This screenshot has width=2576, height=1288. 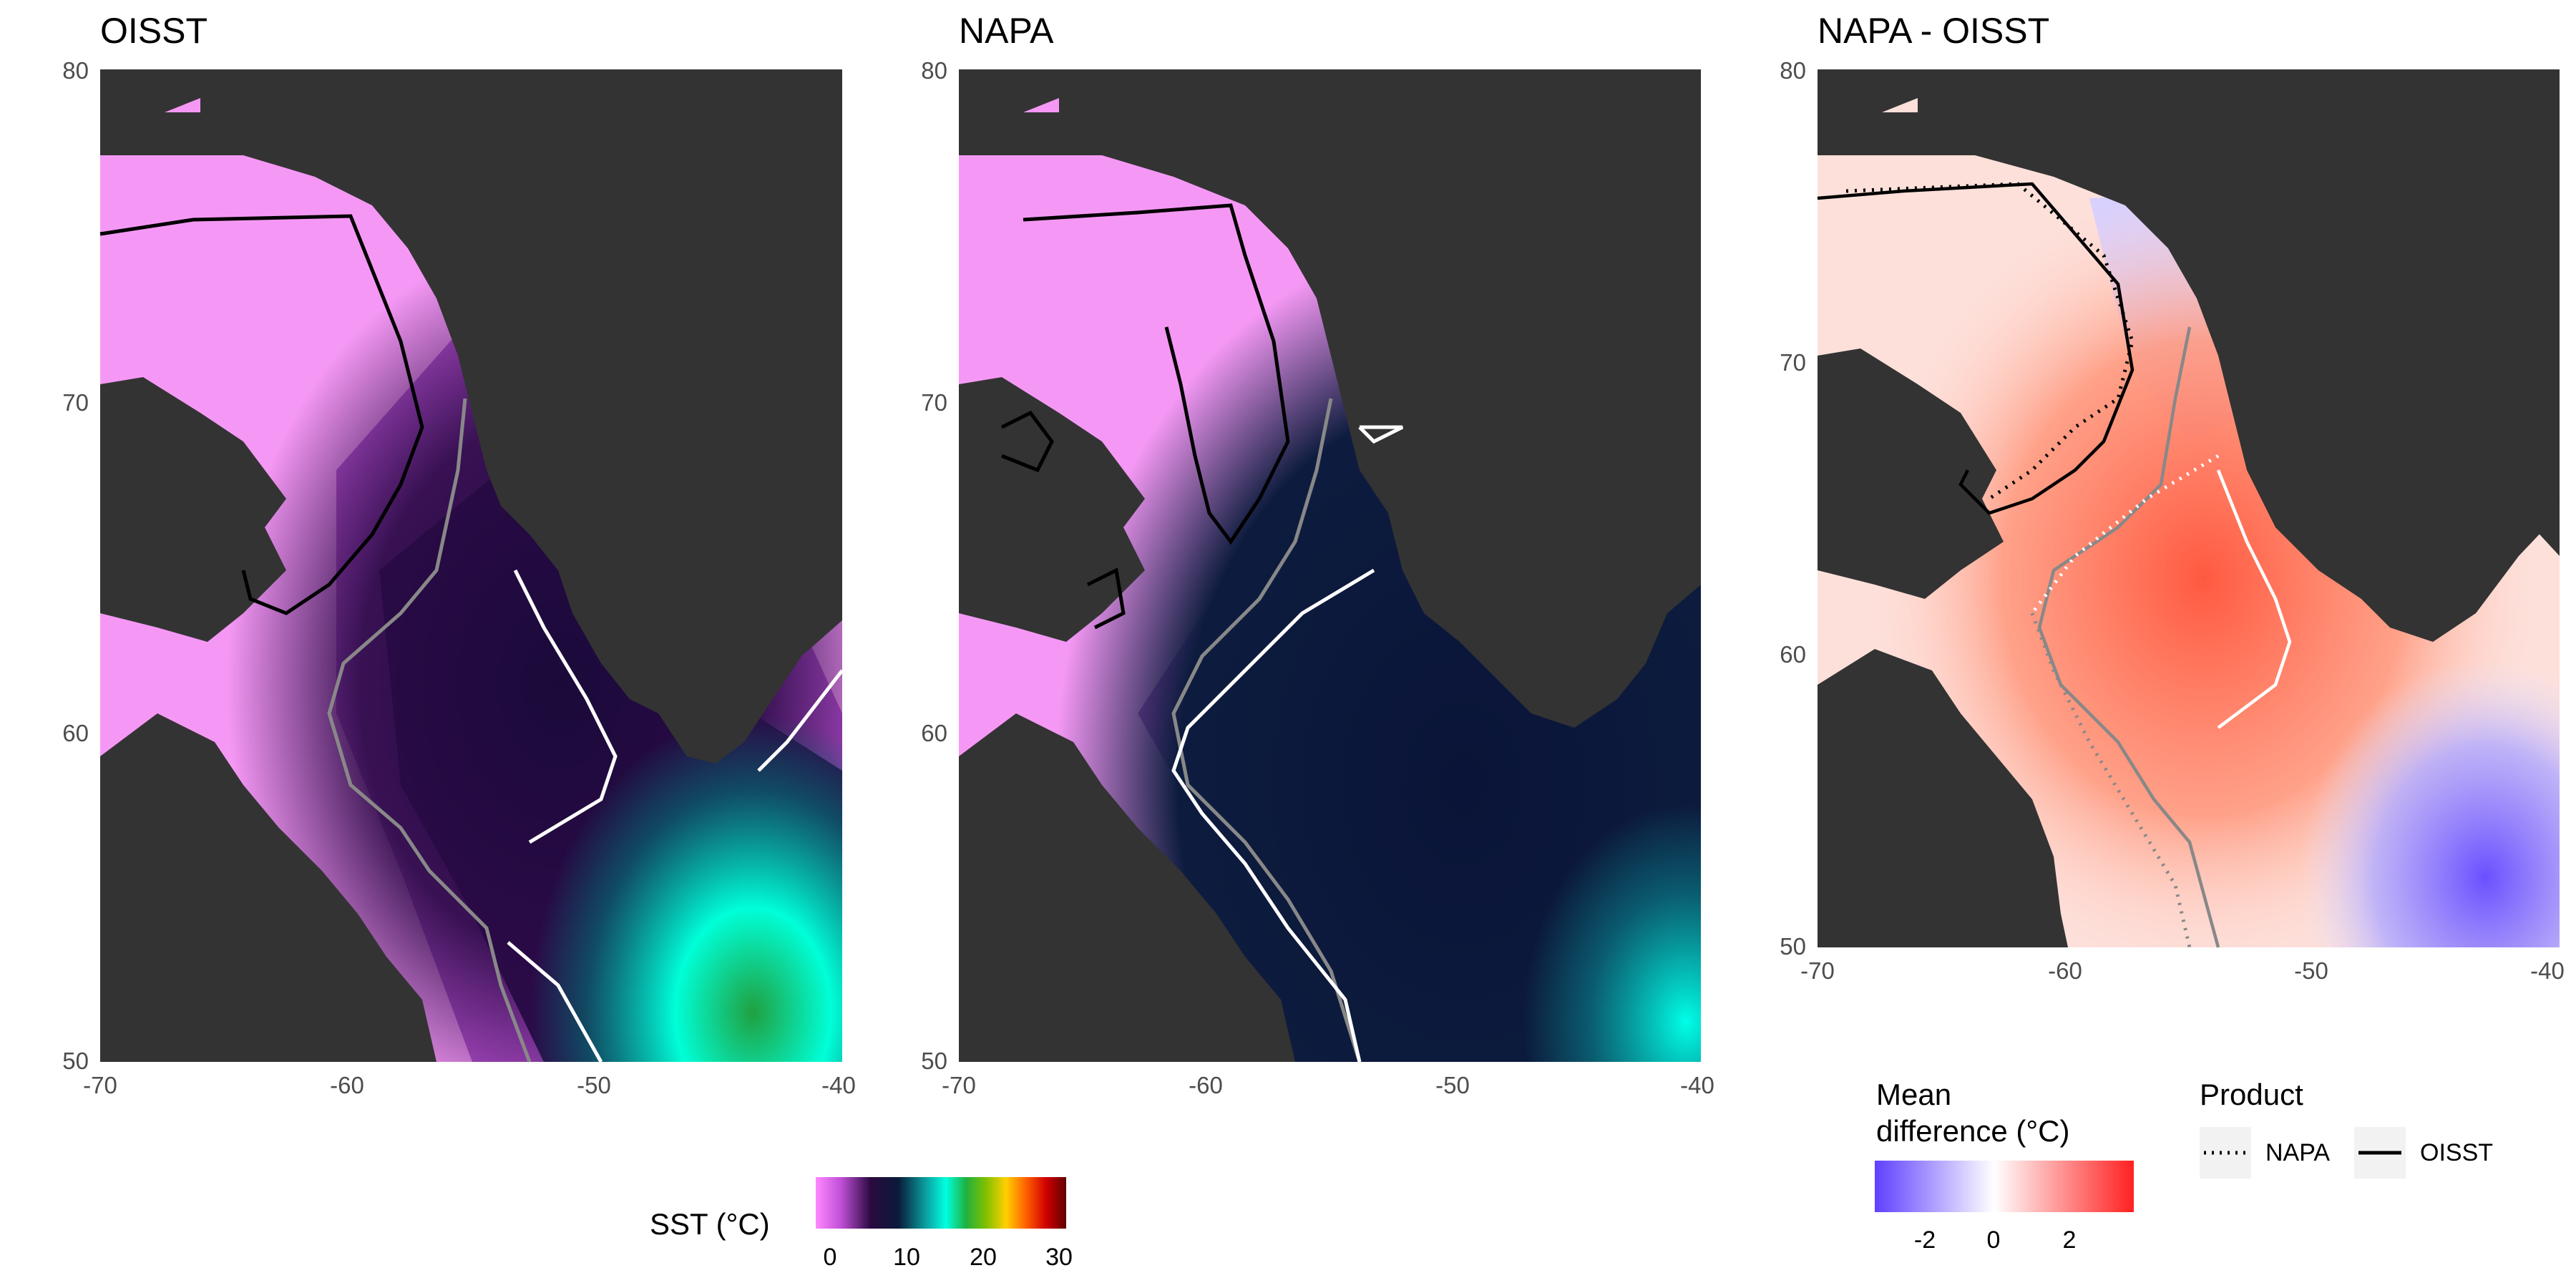 What do you see at coordinates (2070, 1240) in the screenshot?
I see `legend-diff-tick: 2` at bounding box center [2070, 1240].